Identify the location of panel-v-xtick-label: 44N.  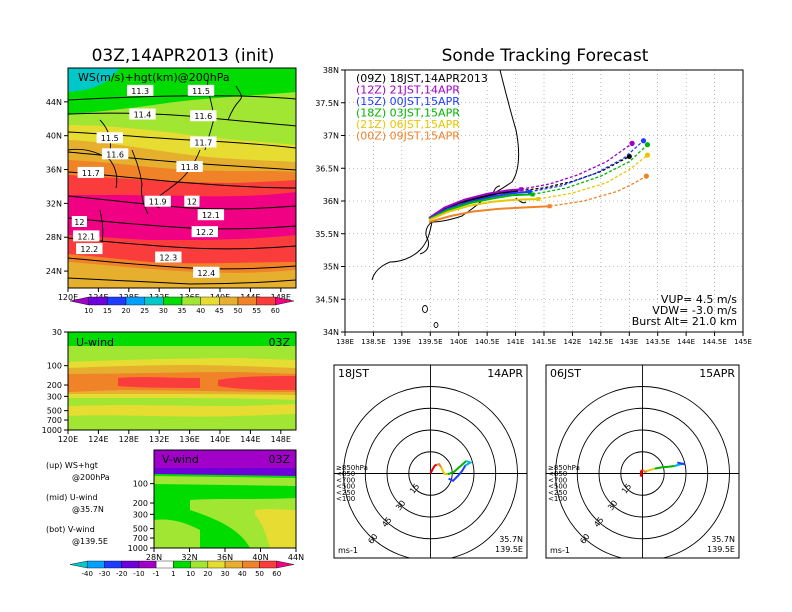
(296, 557).